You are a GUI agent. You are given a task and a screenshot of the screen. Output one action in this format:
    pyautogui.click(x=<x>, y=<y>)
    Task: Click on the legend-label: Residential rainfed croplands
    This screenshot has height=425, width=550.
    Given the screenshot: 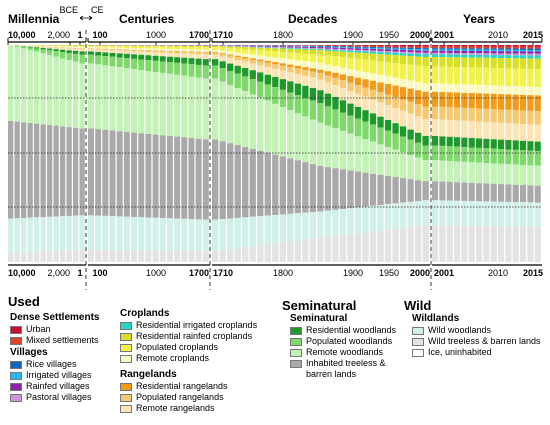 What is the action you would take?
    pyautogui.click(x=194, y=336)
    